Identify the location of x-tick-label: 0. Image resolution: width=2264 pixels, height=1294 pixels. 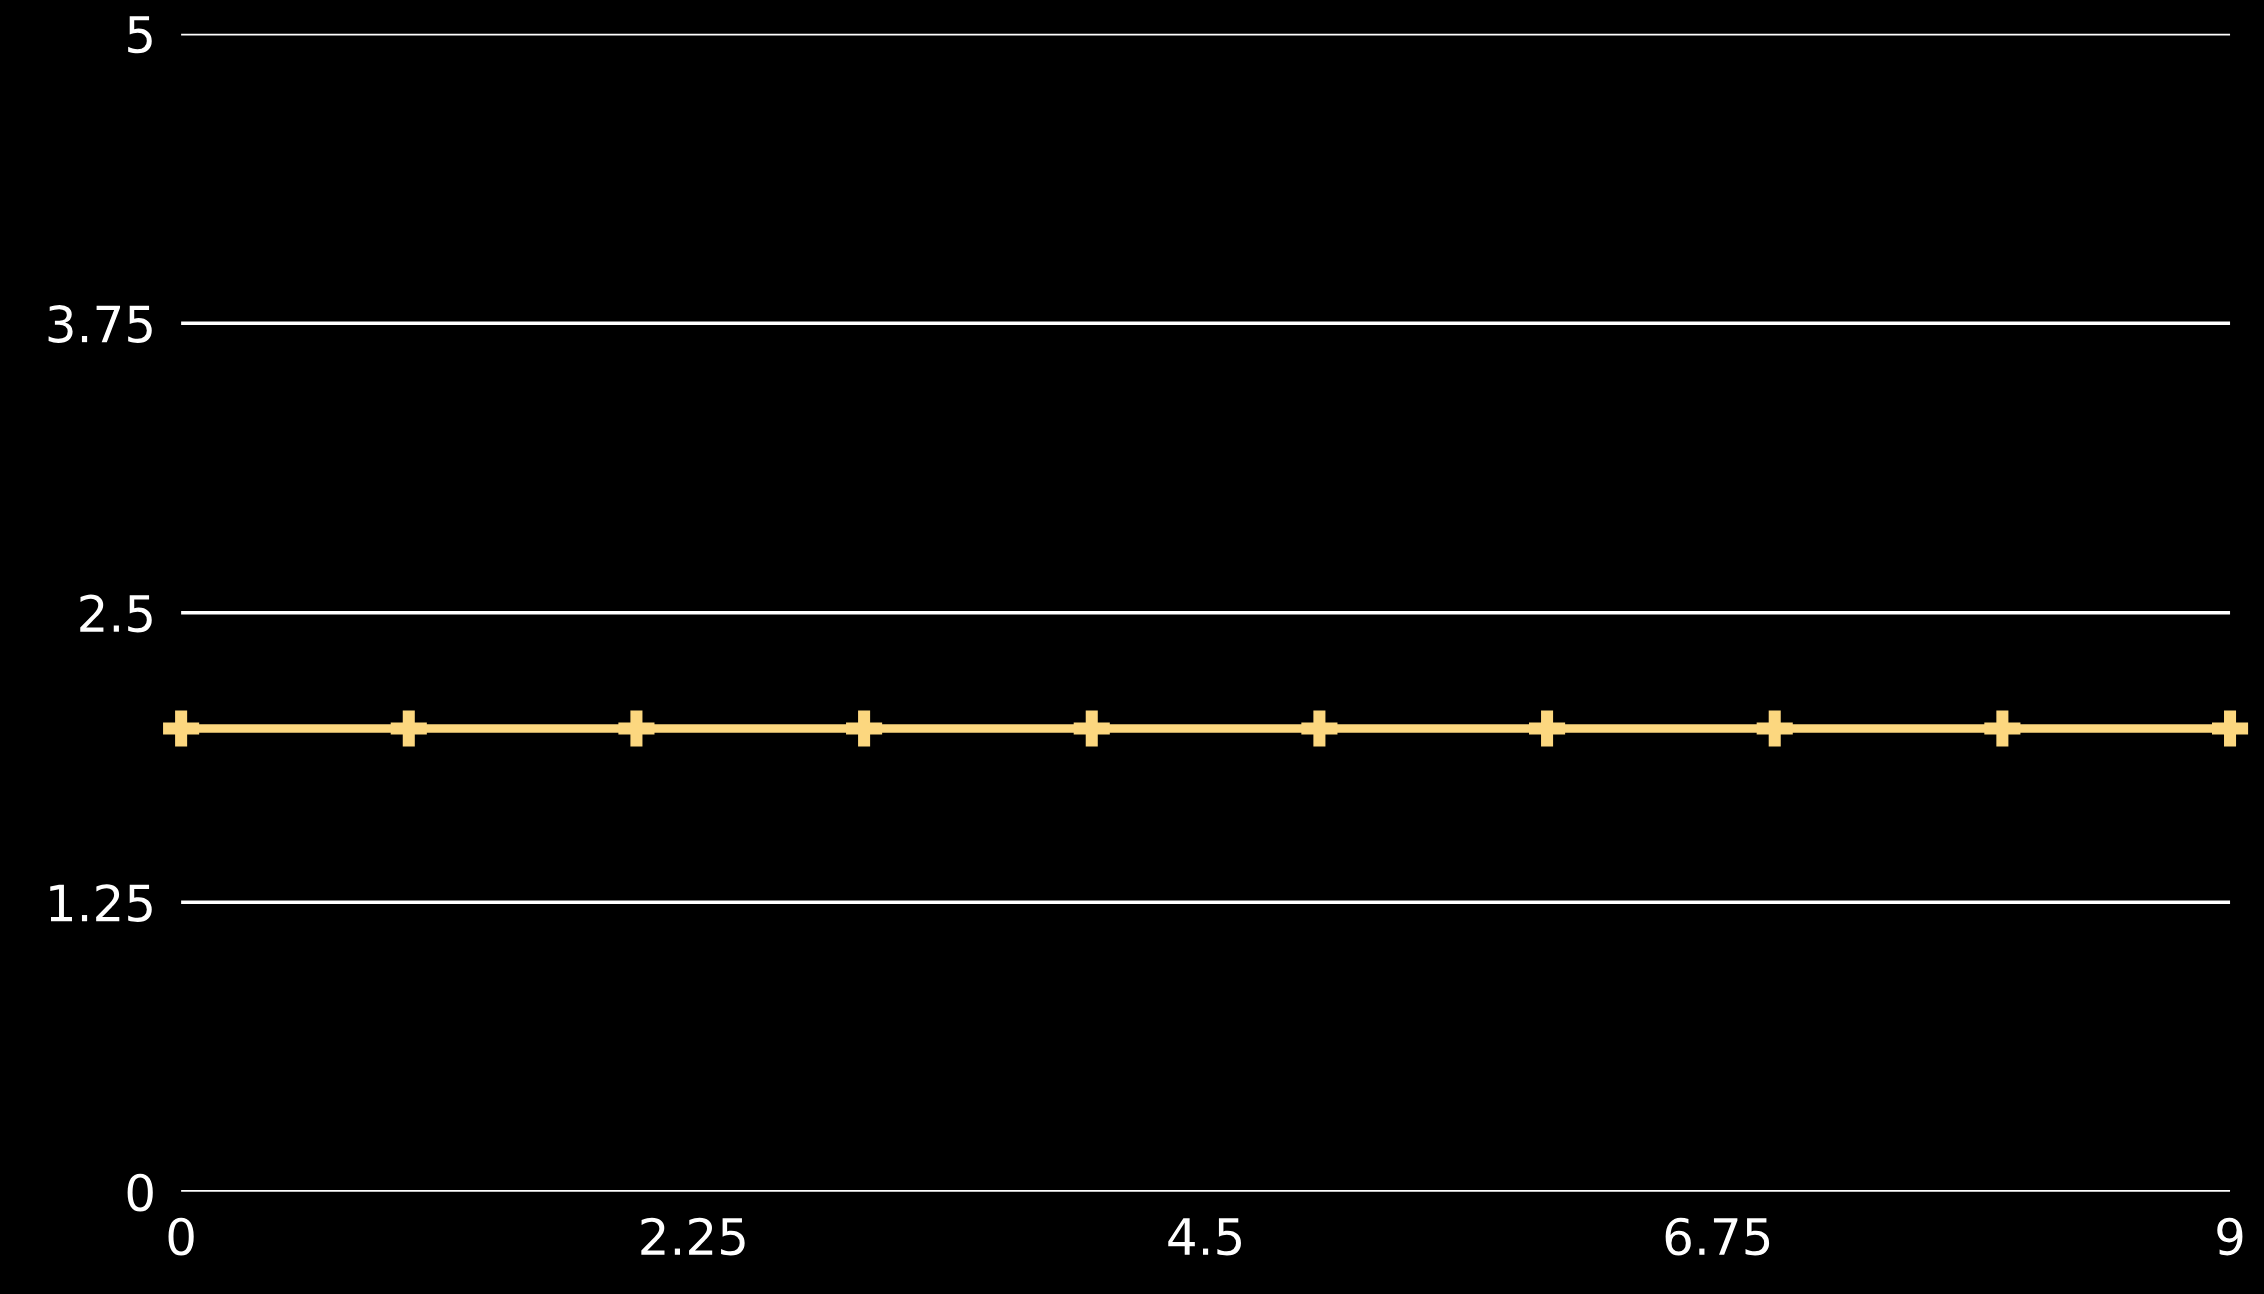
(181, 1236).